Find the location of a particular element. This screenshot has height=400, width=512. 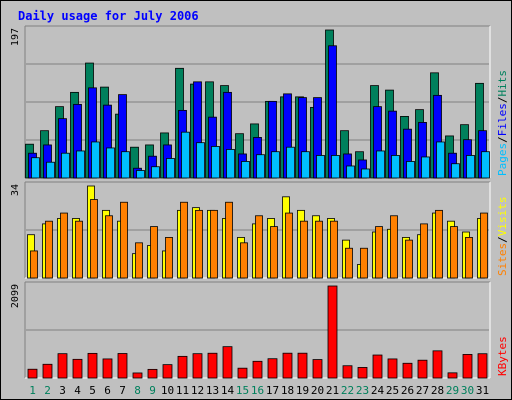

day-label-28: 28 is located at coordinates (437, 390).